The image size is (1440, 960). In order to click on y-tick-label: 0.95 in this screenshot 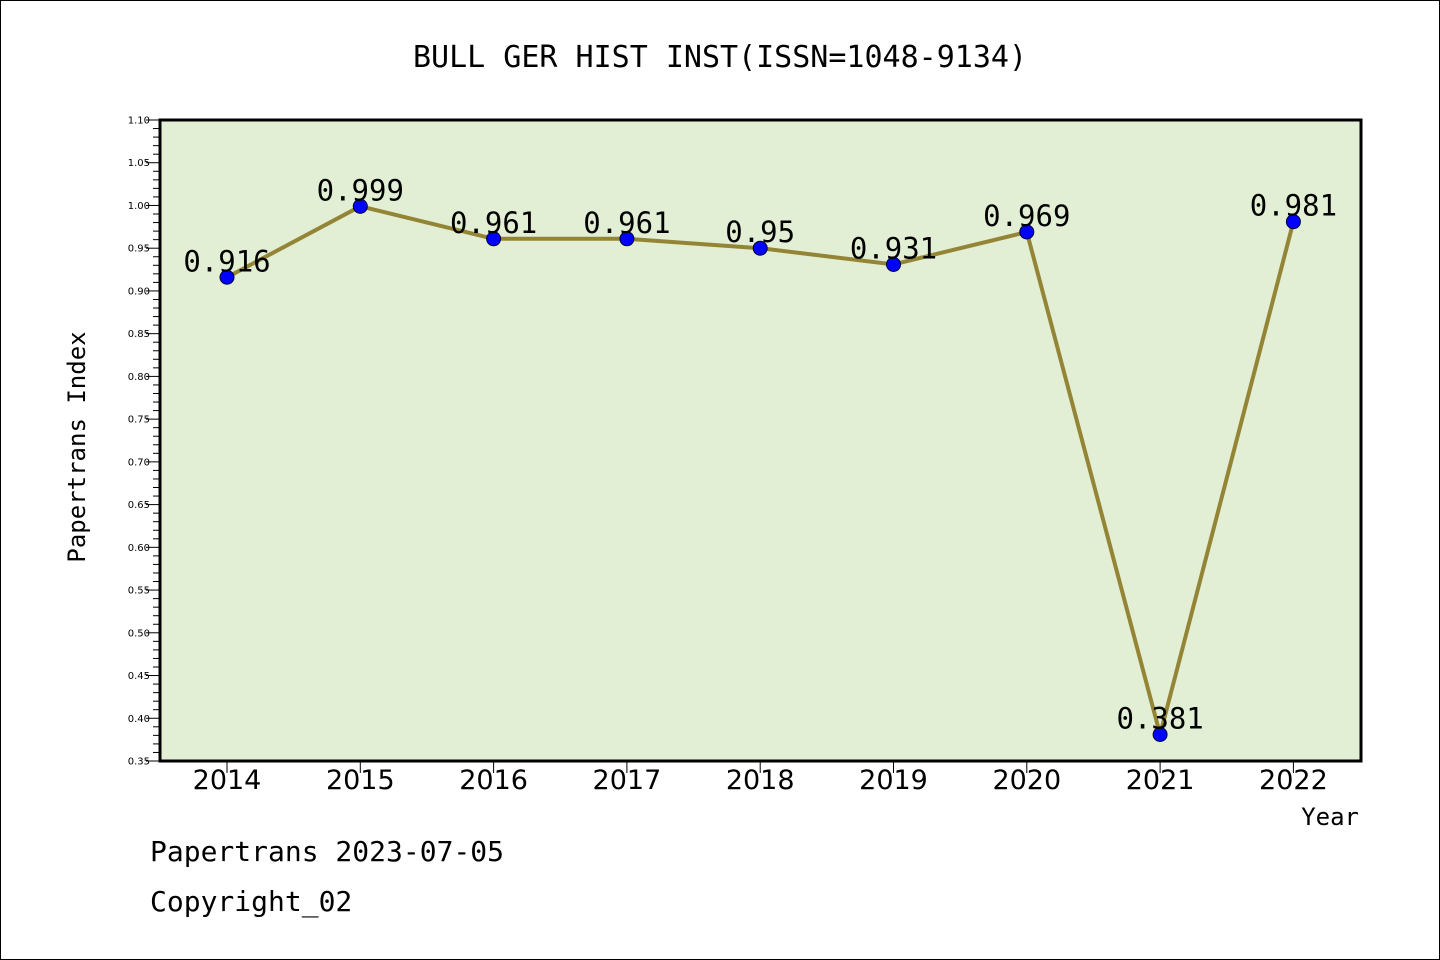, I will do `click(139, 249)`.